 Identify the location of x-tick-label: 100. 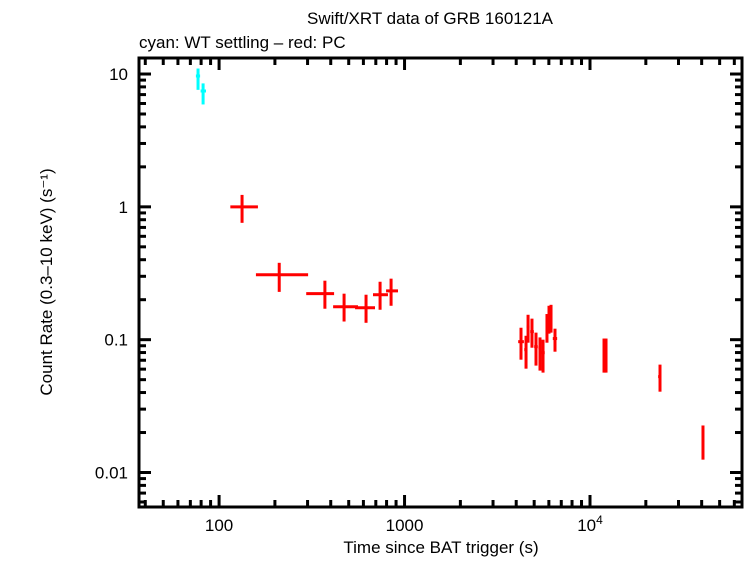
(219, 525).